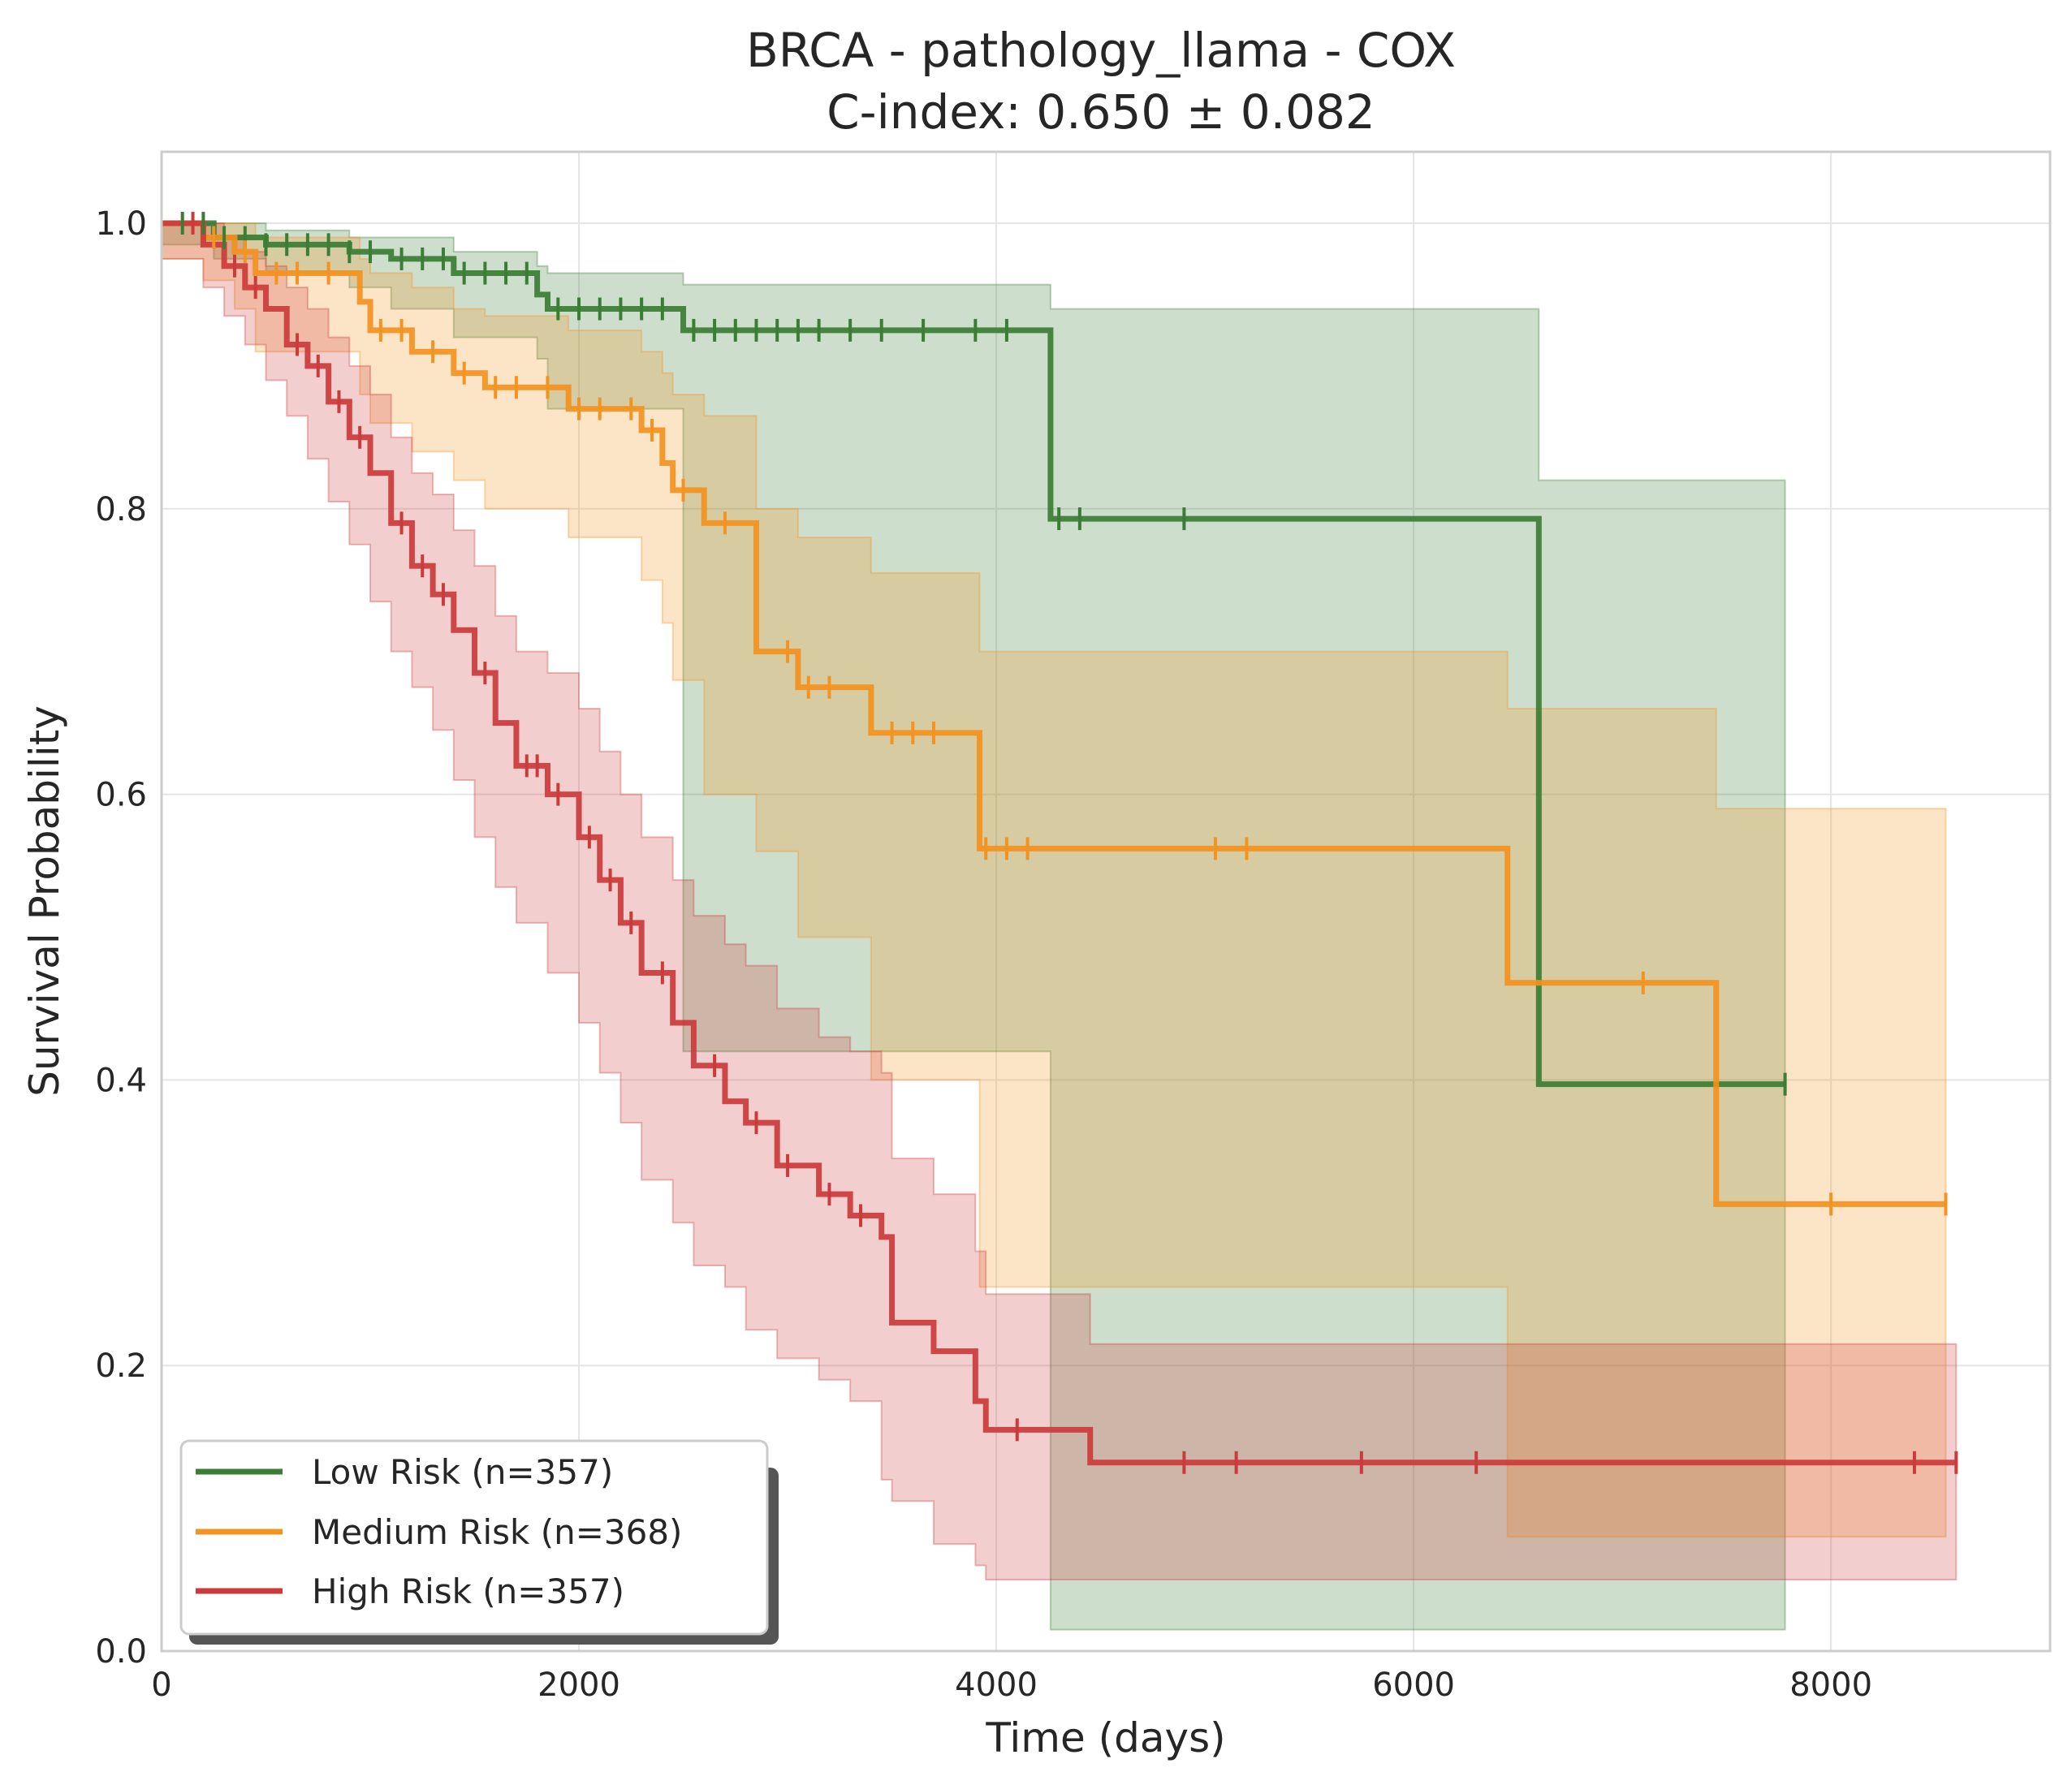  What do you see at coordinates (1105, 1737) in the screenshot?
I see `x-axis-label: Time (days)` at bounding box center [1105, 1737].